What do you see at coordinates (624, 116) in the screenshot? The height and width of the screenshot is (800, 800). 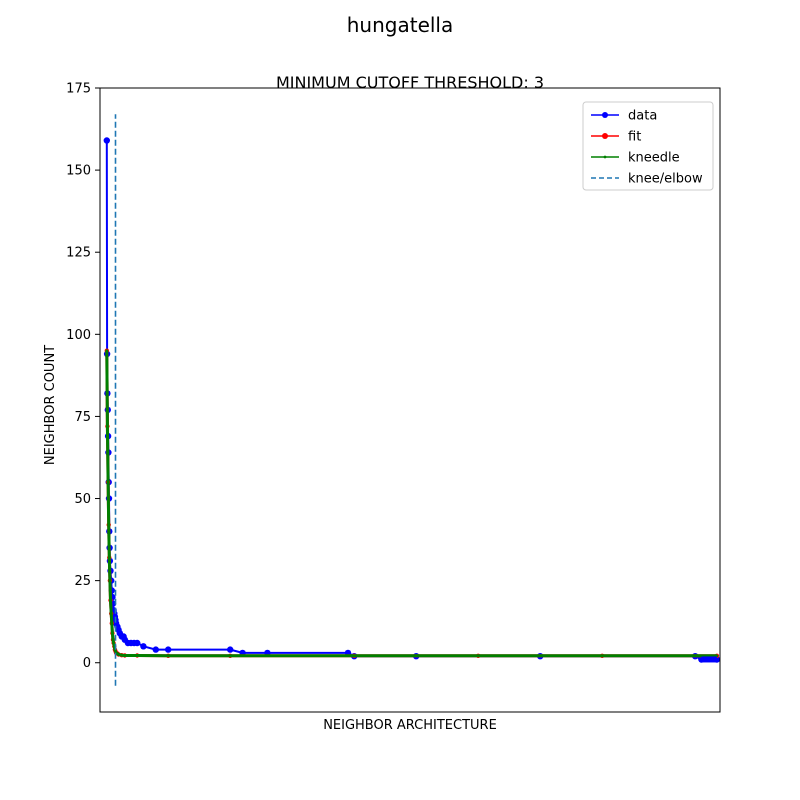 I see `legend-entry-0: data` at bounding box center [624, 116].